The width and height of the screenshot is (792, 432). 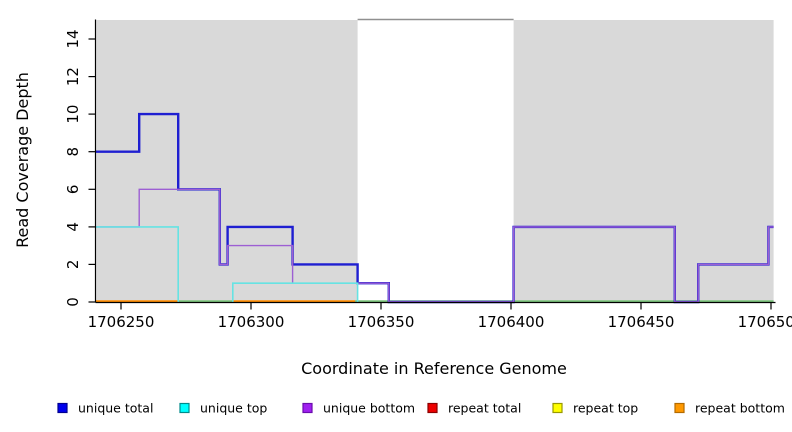 I want to click on x-tick-label: 1706250, so click(x=121, y=322).